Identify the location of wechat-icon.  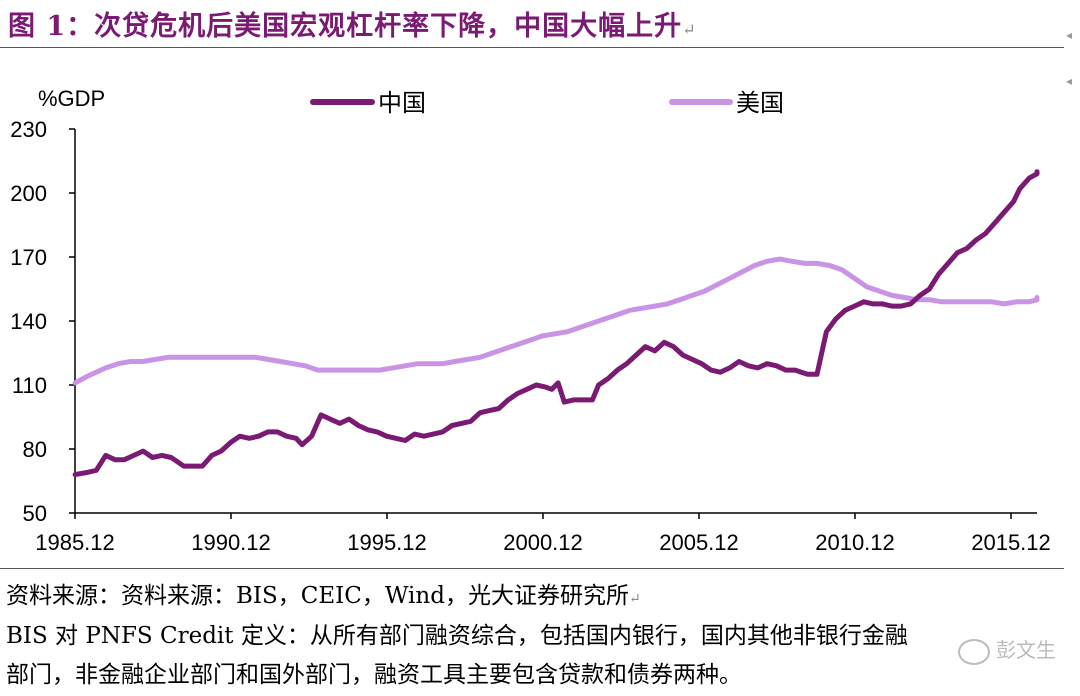
(974, 651).